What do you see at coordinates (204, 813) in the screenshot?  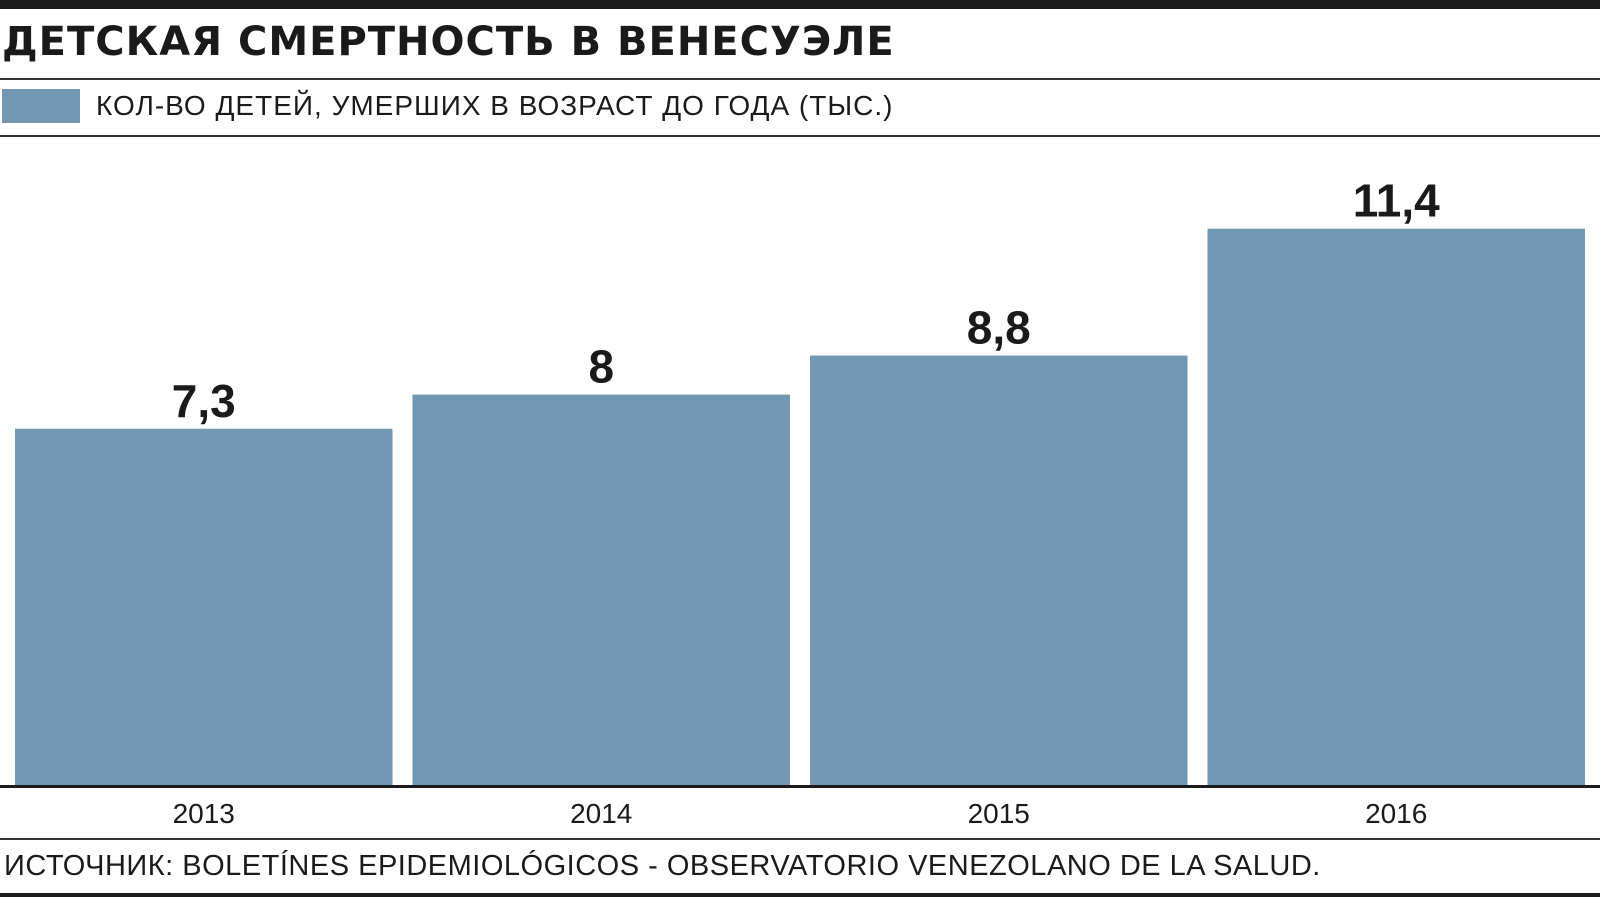 I see `x-tick-label-2013: 2013` at bounding box center [204, 813].